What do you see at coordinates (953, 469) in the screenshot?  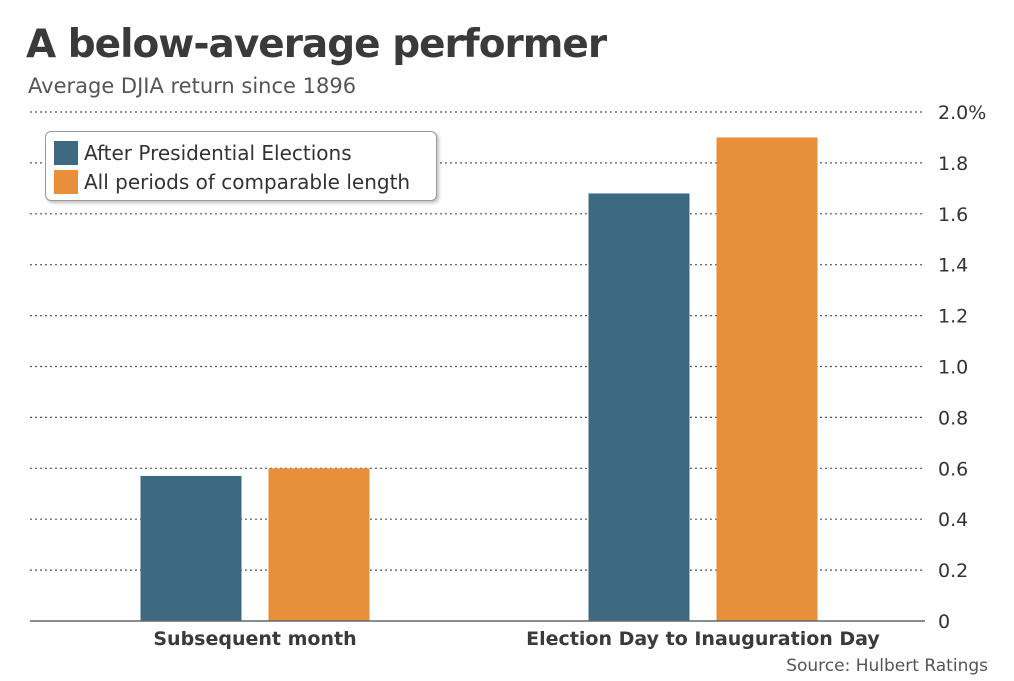 I see `y-tick-label-3: 0.6` at bounding box center [953, 469].